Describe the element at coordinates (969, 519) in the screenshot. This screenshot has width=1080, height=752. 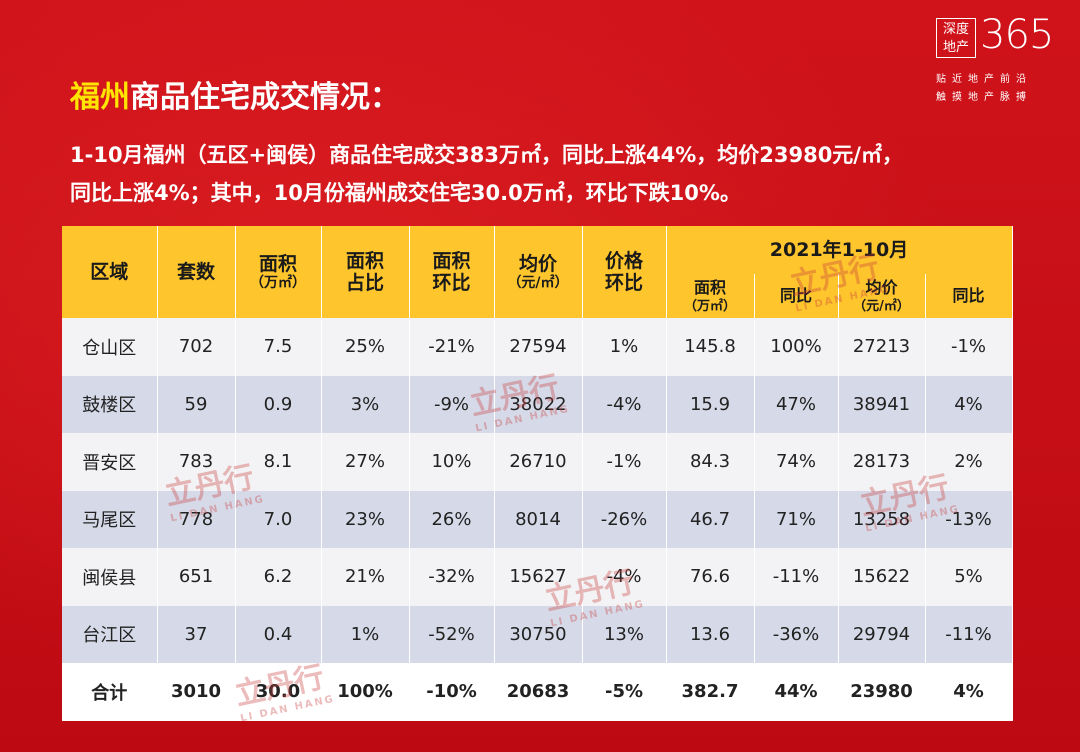
I see `table-cell: -13%` at that location.